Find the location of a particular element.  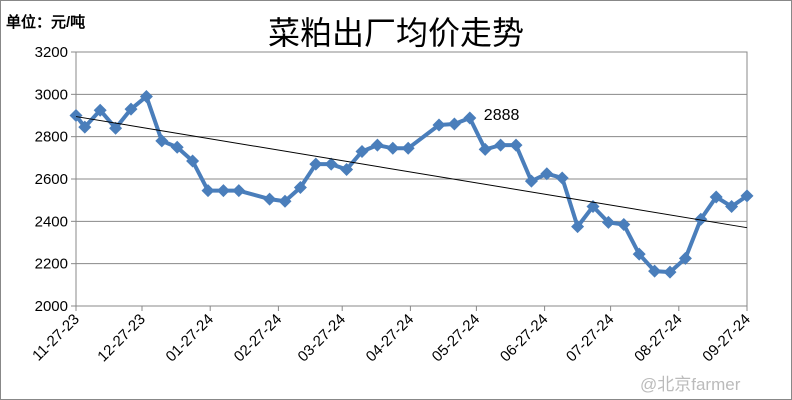

data-label: 2888 is located at coordinates (502, 115).